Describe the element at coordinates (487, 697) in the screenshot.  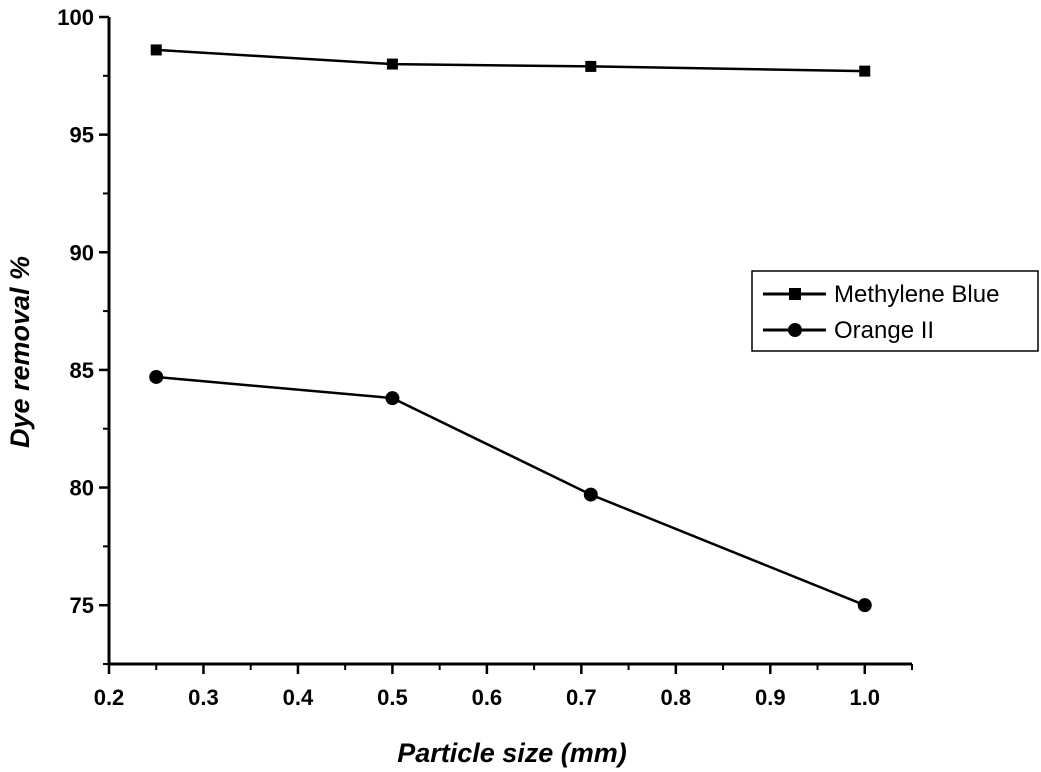
I see `x-tick-label: 0.6` at that location.